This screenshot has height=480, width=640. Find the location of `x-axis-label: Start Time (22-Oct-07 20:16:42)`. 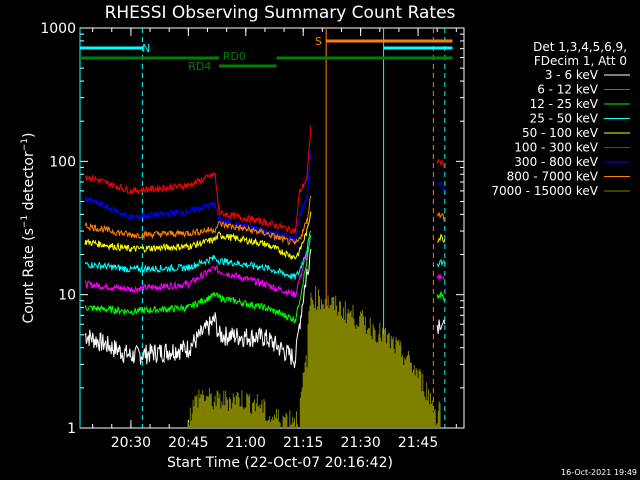

x-axis-label: Start Time (22-Oct-07 20:16:42) is located at coordinates (280, 463).